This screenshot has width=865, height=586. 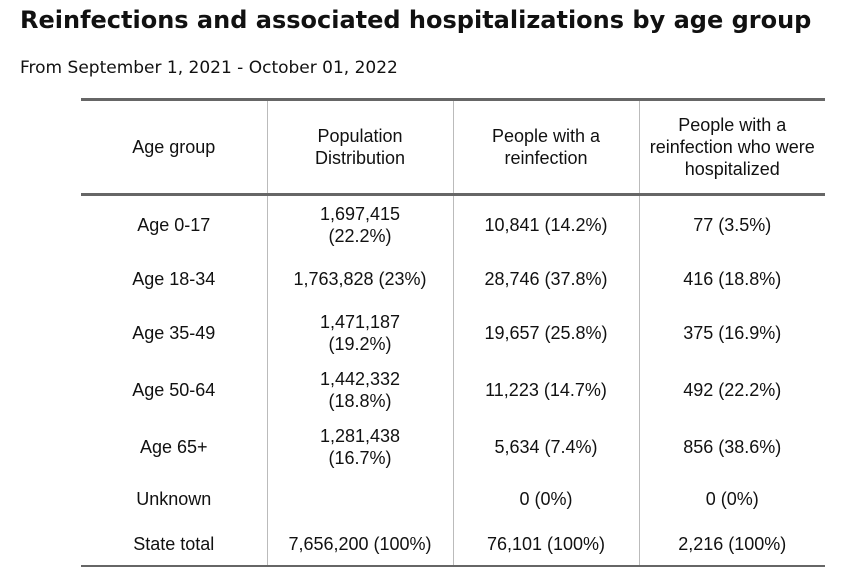 What do you see at coordinates (546, 223) in the screenshot?
I see `cell-reinfection: 10,841 (14.2%)` at bounding box center [546, 223].